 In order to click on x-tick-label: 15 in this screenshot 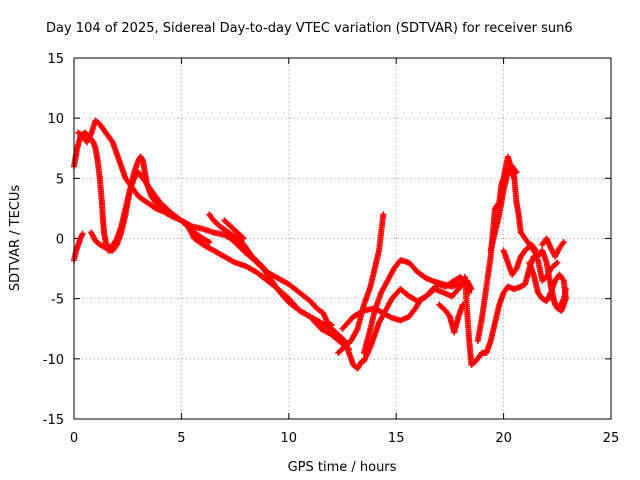, I will do `click(396, 438)`.